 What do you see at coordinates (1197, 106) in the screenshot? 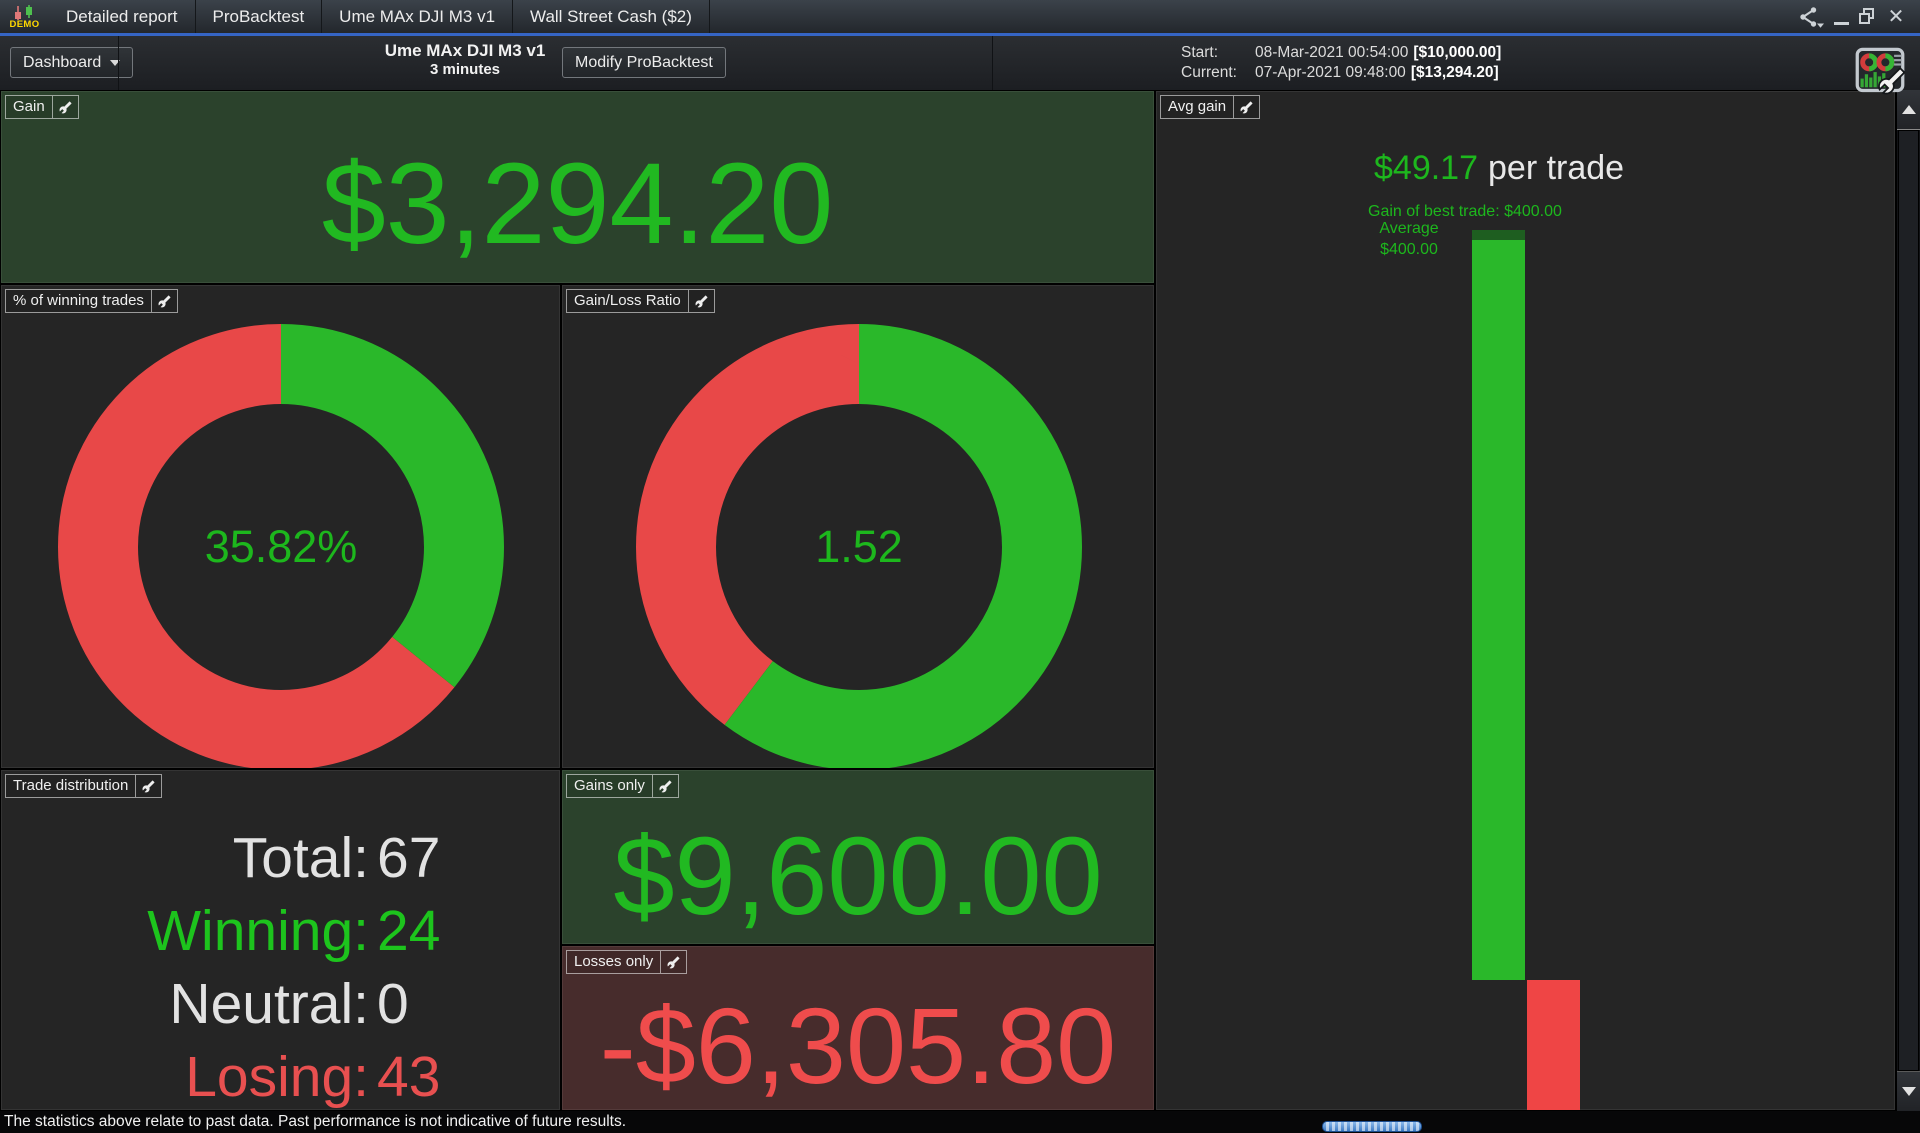
I see `avg-gain-panel-title: Avg gain` at bounding box center [1197, 106].